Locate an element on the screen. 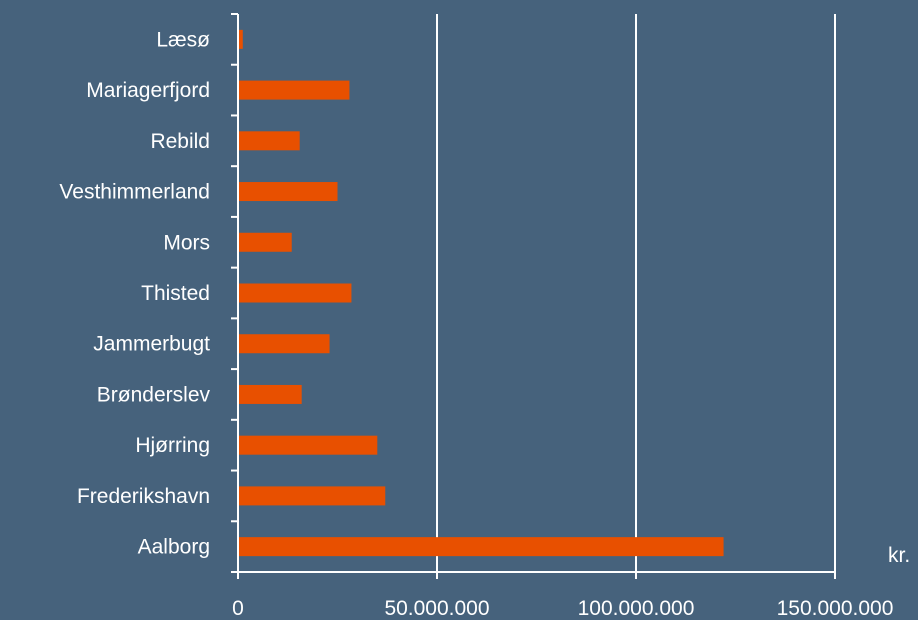 The width and height of the screenshot is (918, 620). bar-mariagerfjord is located at coordinates (294, 90).